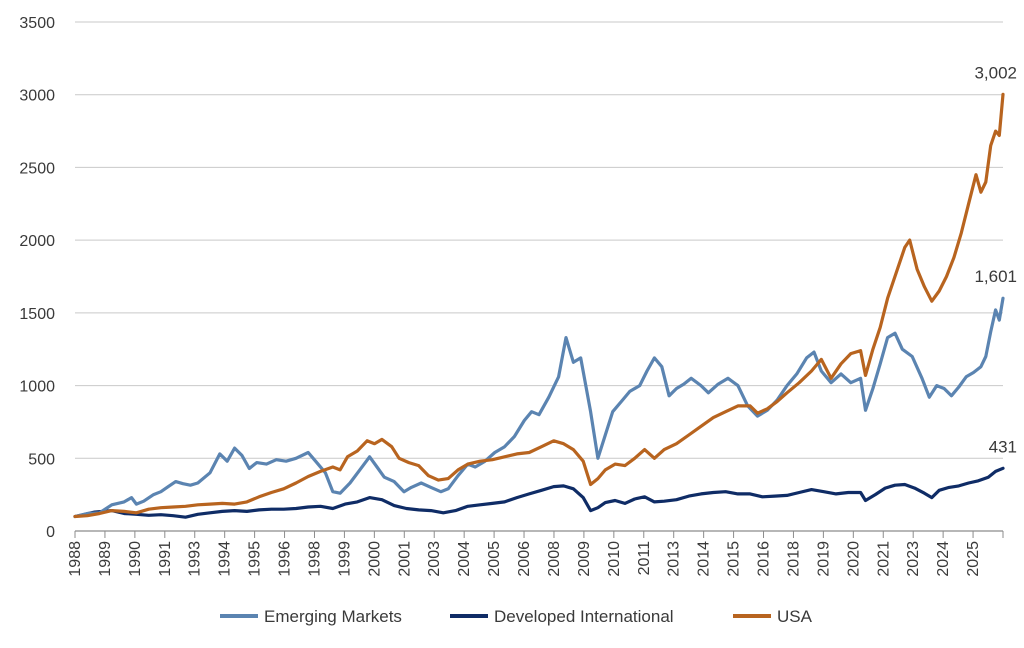 Image resolution: width=1024 pixels, height=648 pixels. Describe the element at coordinates (75, 559) in the screenshot. I see `x-tick-label: 1988` at that location.